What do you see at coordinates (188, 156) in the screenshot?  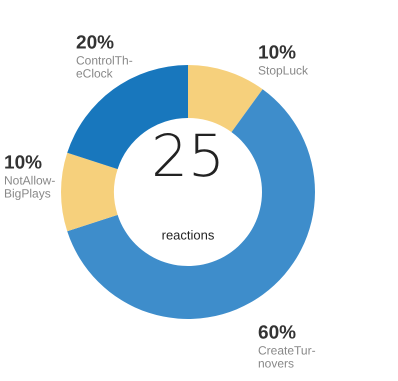 I see `text: 25` at bounding box center [188, 156].